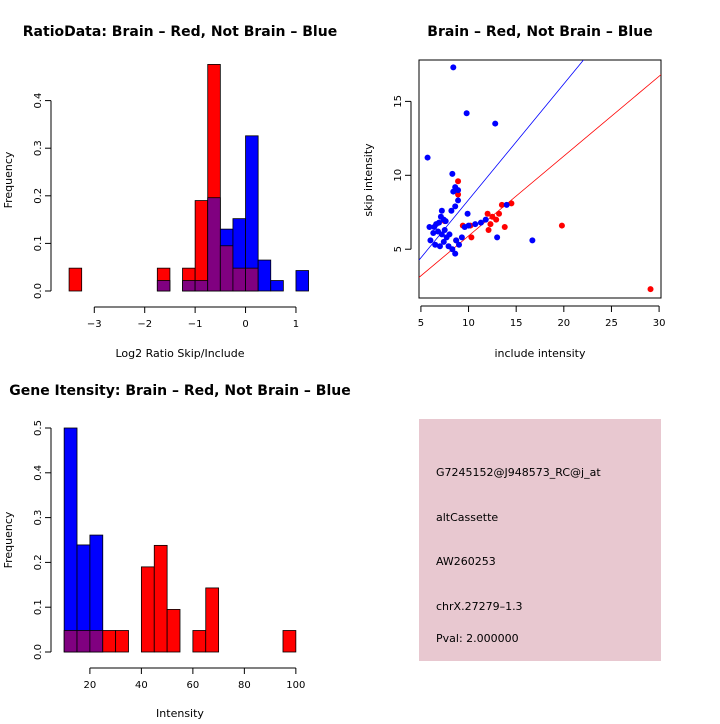 The image size is (720, 724). I want to click on intensity-scatter-x-tick-label: 25, so click(611, 323).